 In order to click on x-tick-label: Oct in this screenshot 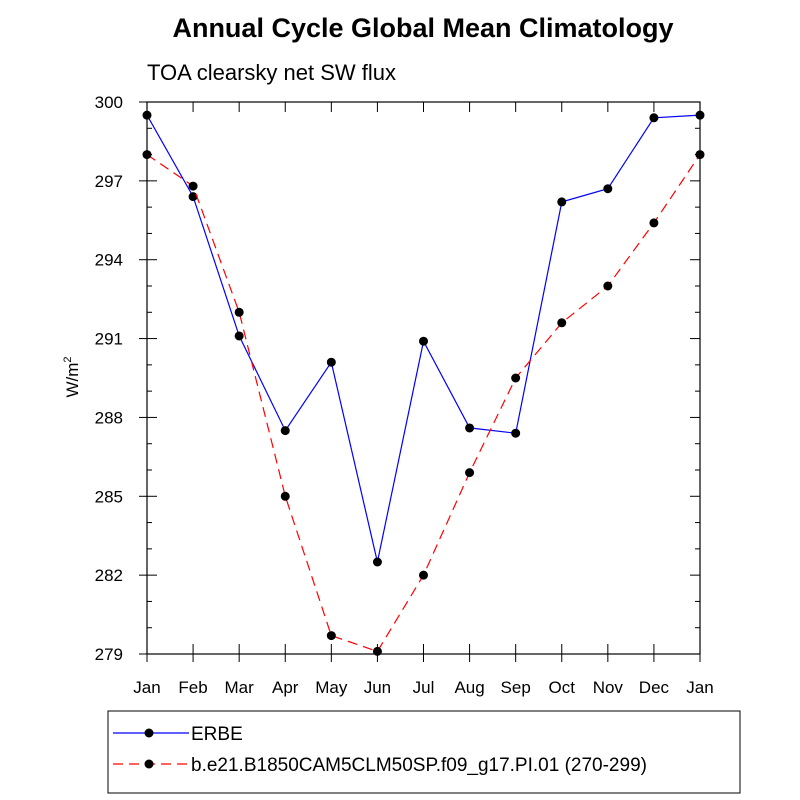, I will do `click(562, 687)`.